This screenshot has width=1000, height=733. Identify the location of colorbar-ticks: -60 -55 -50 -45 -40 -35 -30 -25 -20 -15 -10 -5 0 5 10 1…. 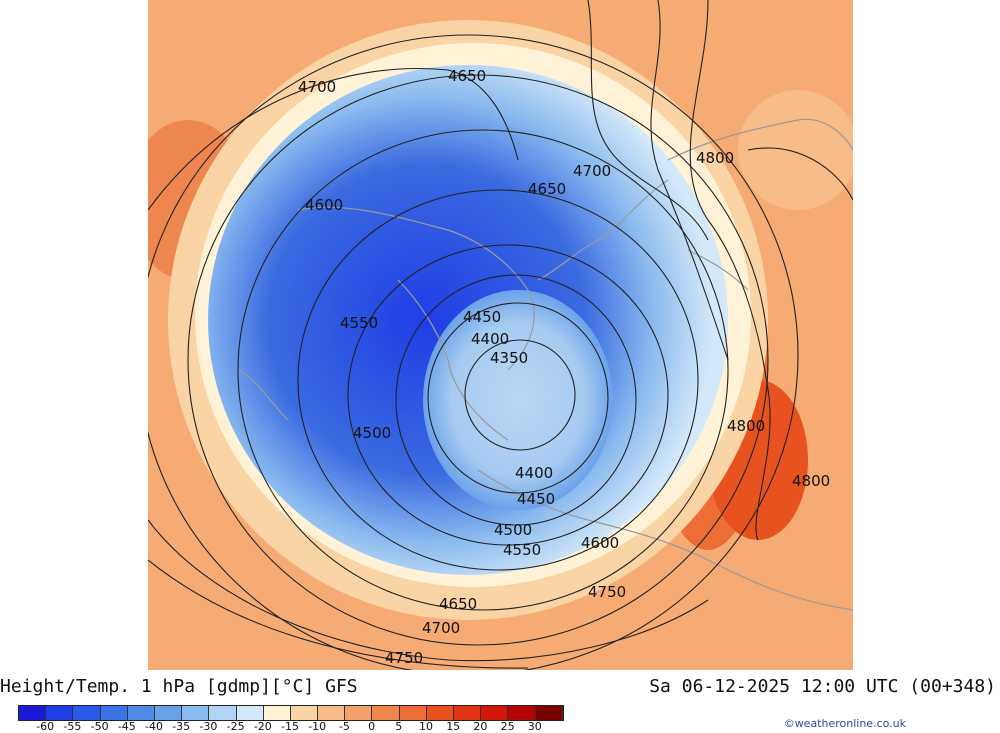
(298, 726).